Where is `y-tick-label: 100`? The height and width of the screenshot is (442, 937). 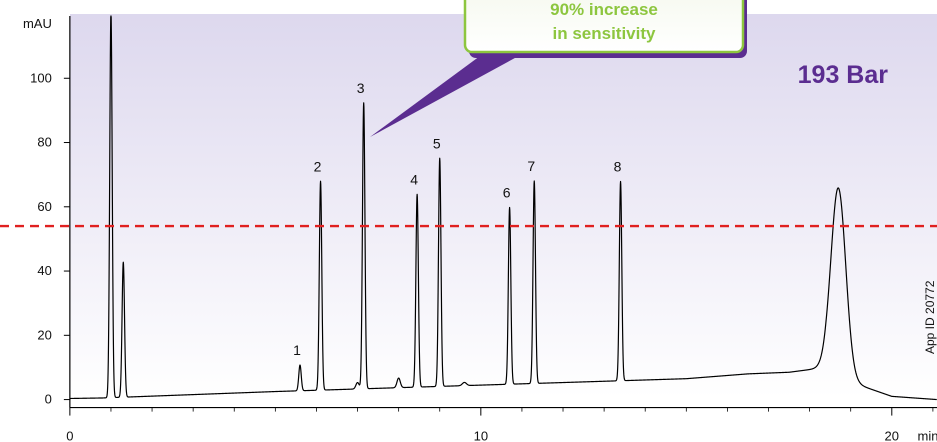
y-tick-label: 100 is located at coordinates (41, 77).